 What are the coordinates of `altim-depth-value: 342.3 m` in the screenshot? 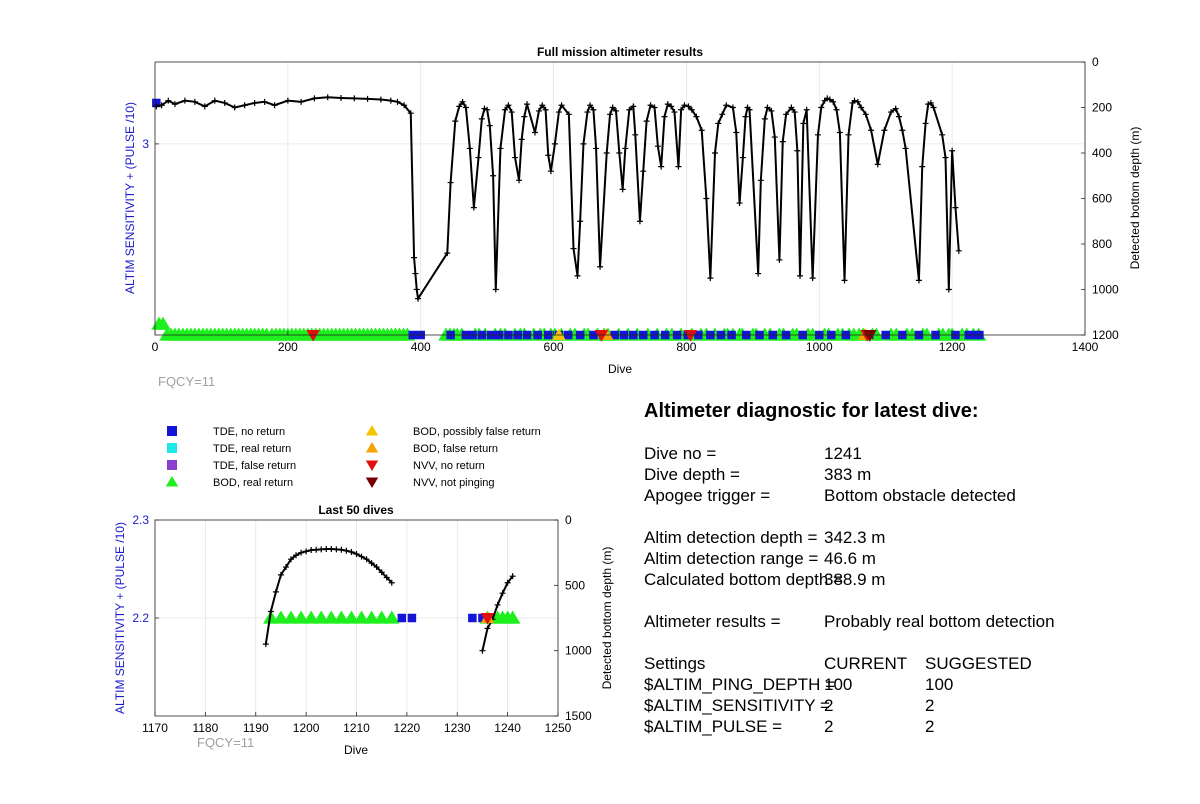 It's located at (855, 537).